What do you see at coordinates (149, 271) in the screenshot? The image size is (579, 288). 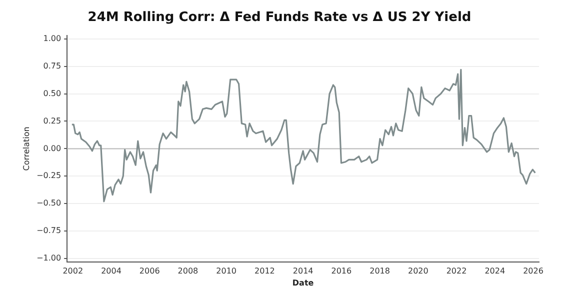 I see `x-tick-label: 2006` at bounding box center [149, 271].